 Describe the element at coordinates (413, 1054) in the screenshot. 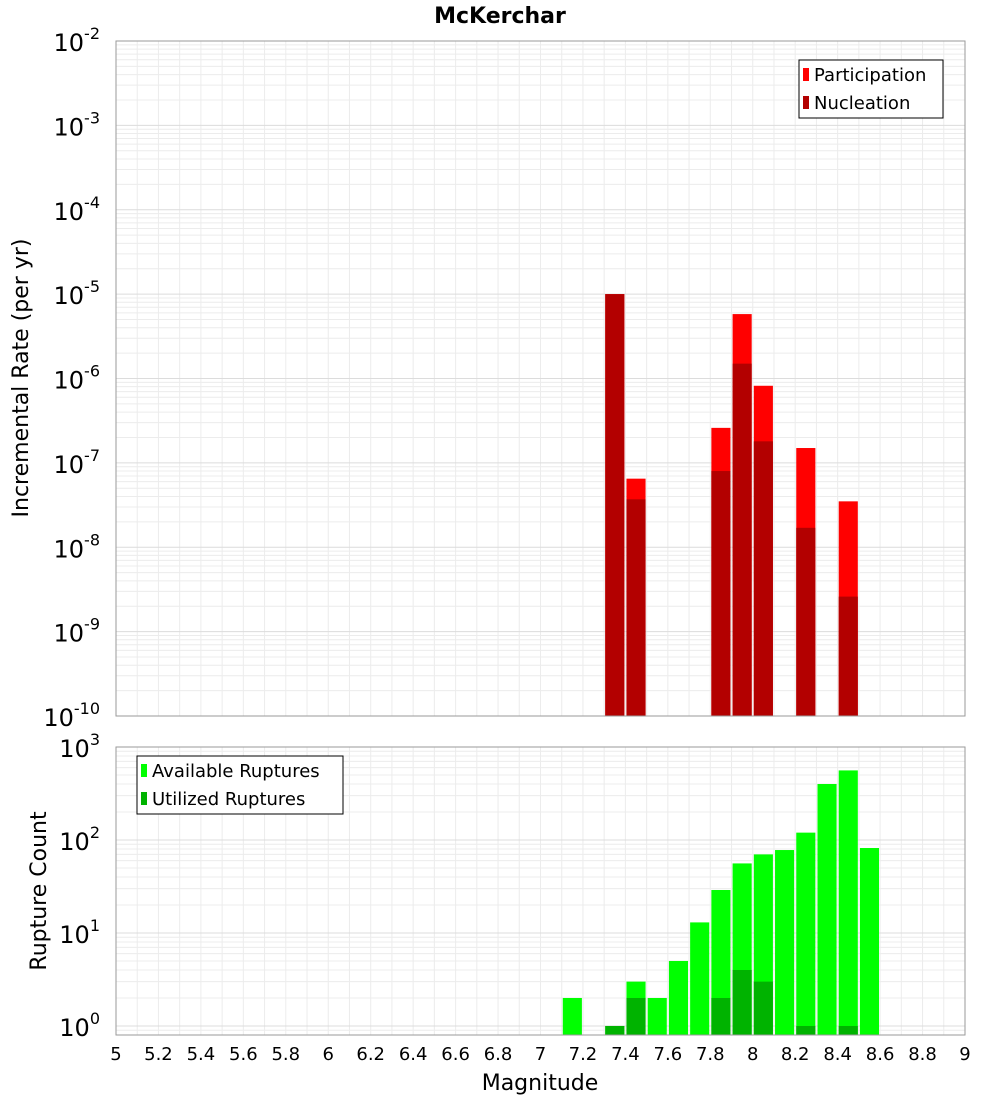

I see `x-tick-label: 6.4` at that location.